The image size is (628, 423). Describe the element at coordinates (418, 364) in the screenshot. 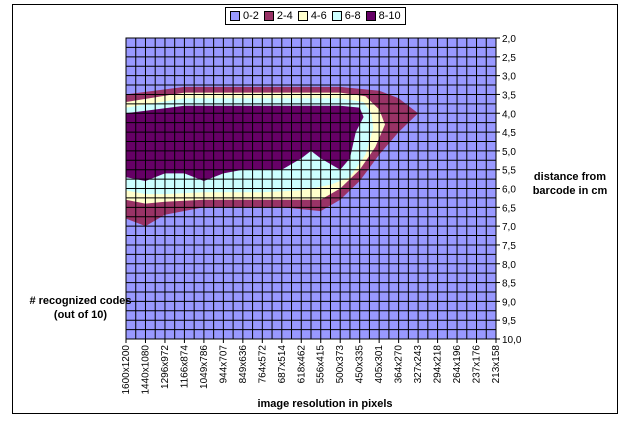

I see `x-tick-label: 327x243` at that location.